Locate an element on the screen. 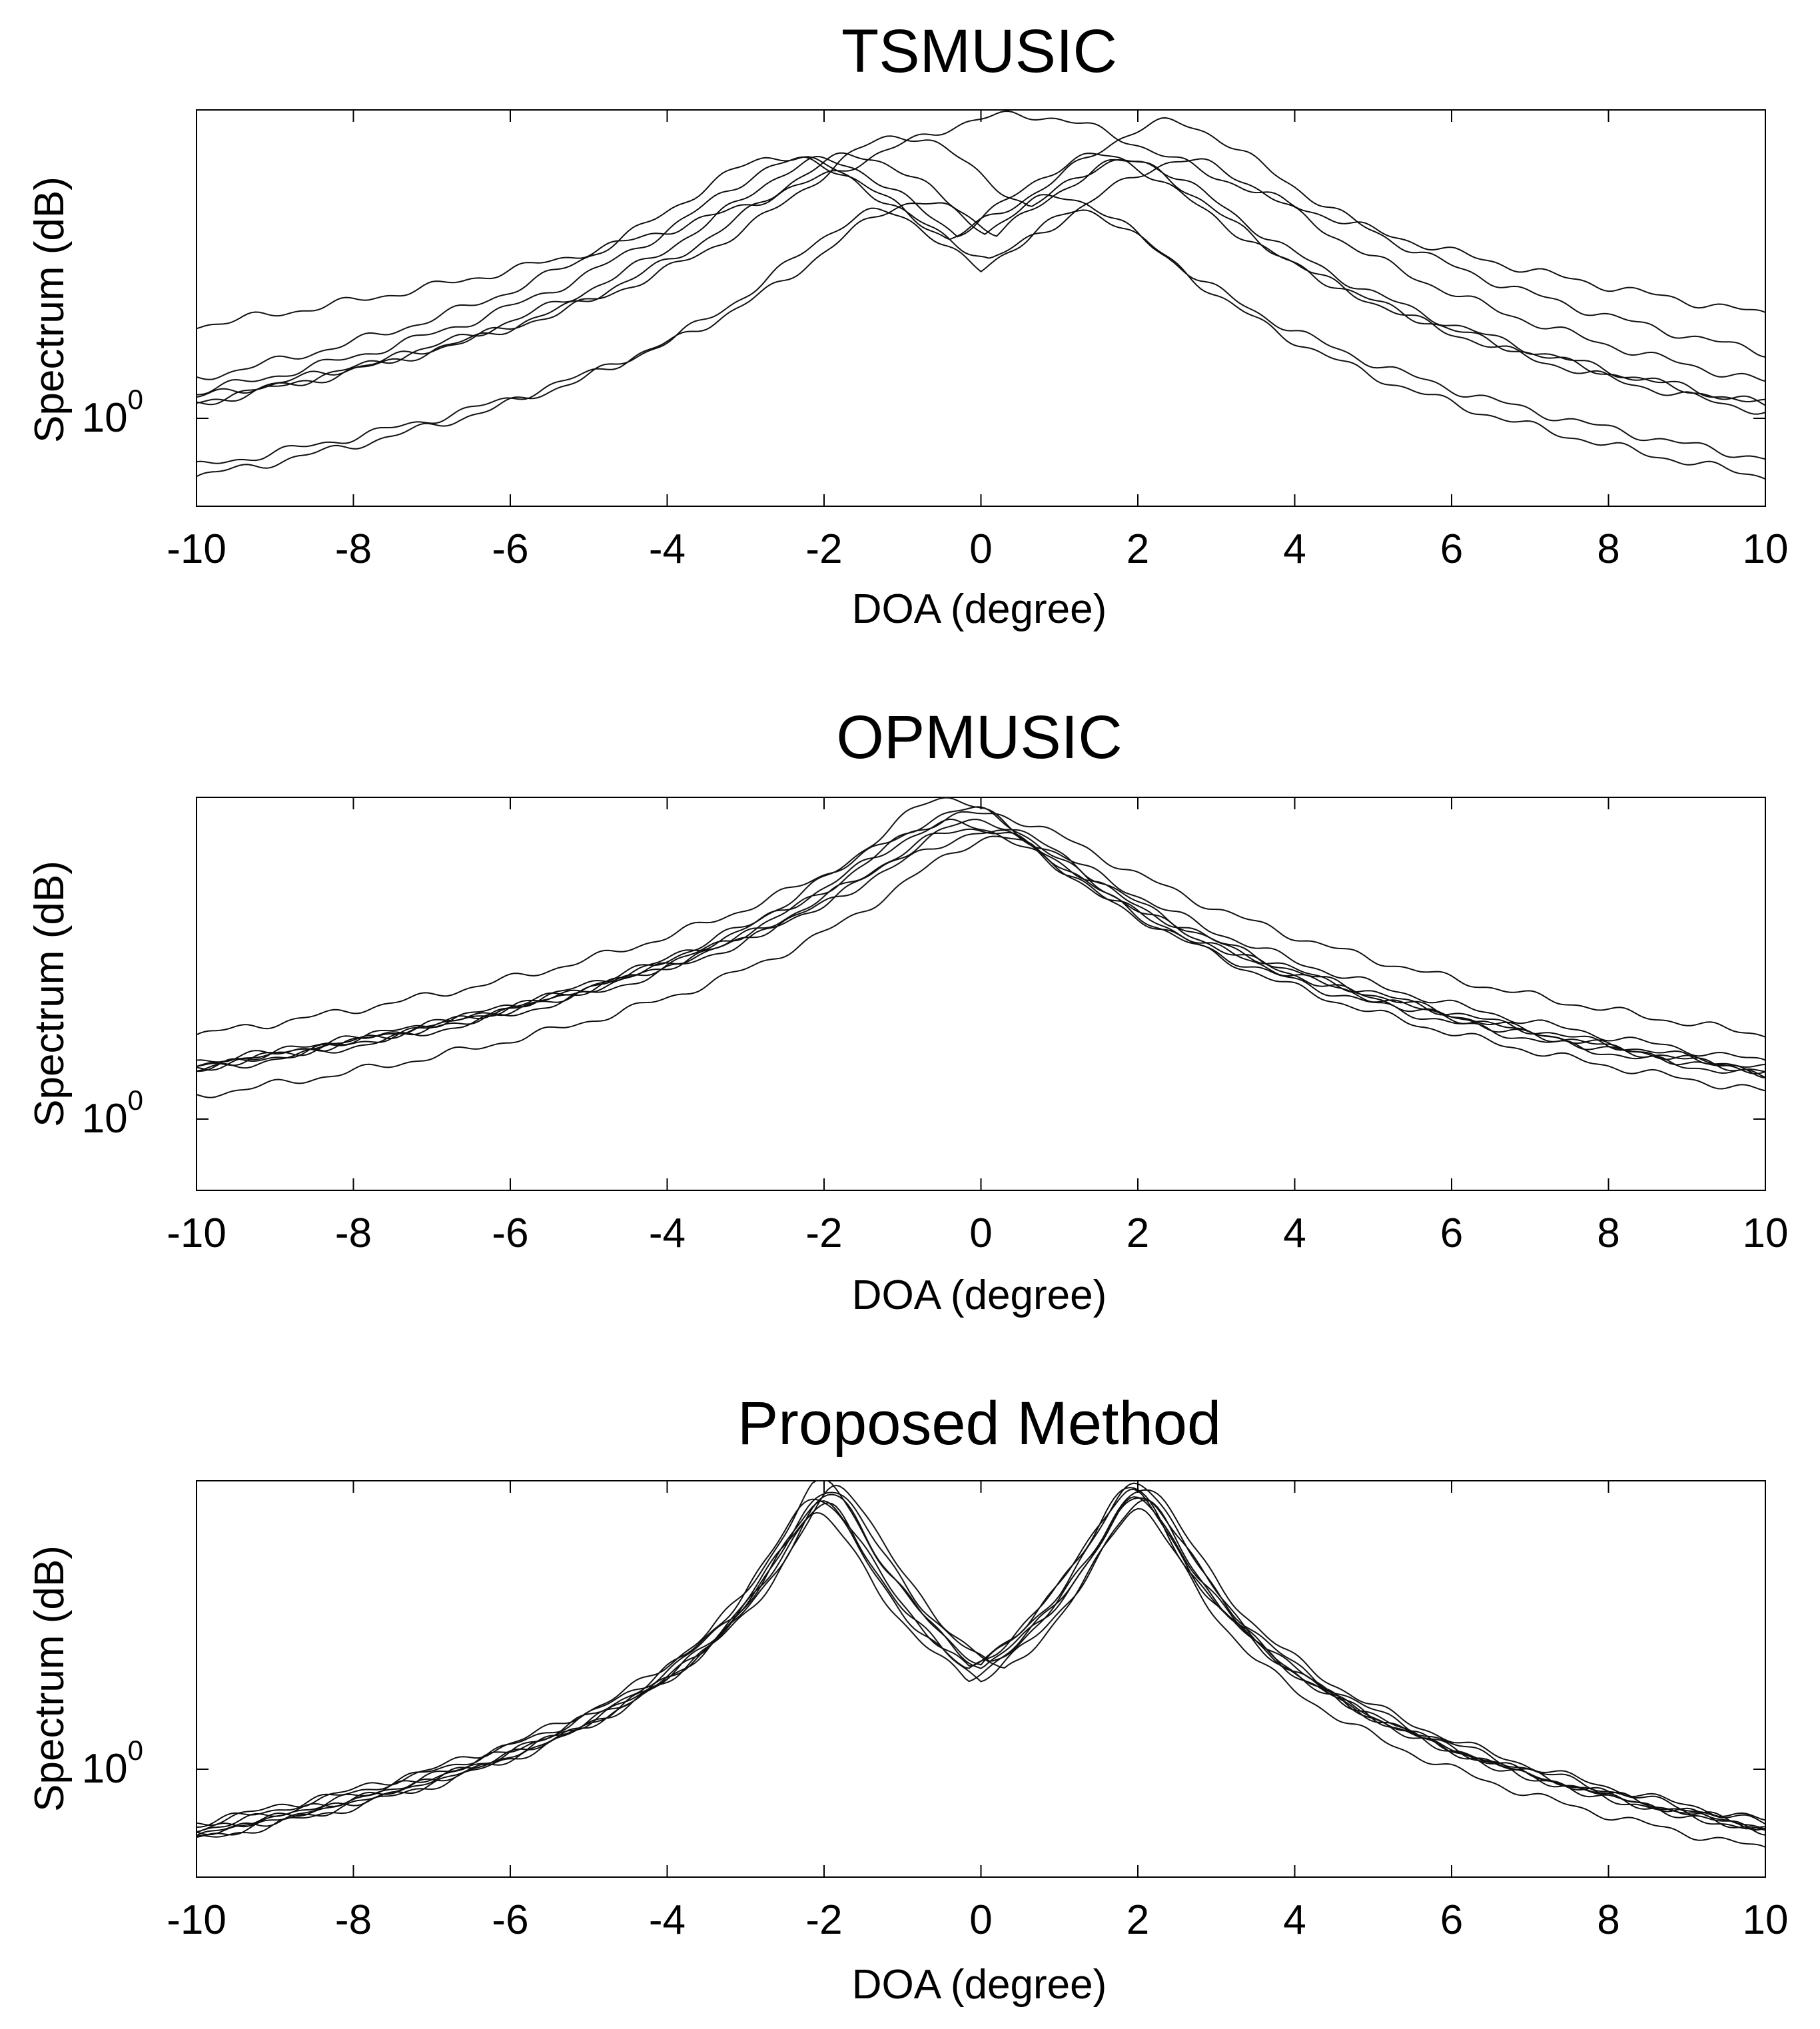  panel-title: Proposed Method is located at coordinates (979, 1423).